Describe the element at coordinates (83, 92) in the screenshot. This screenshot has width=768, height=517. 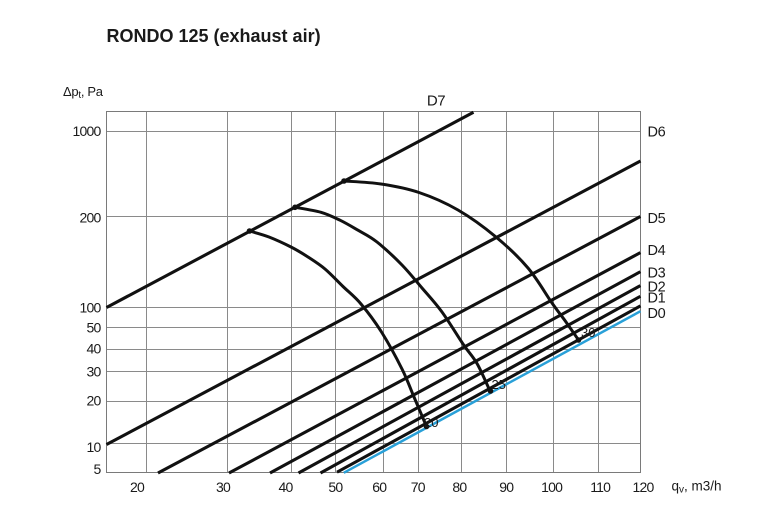
I see `svg-text: Δpt, Pa` at that location.